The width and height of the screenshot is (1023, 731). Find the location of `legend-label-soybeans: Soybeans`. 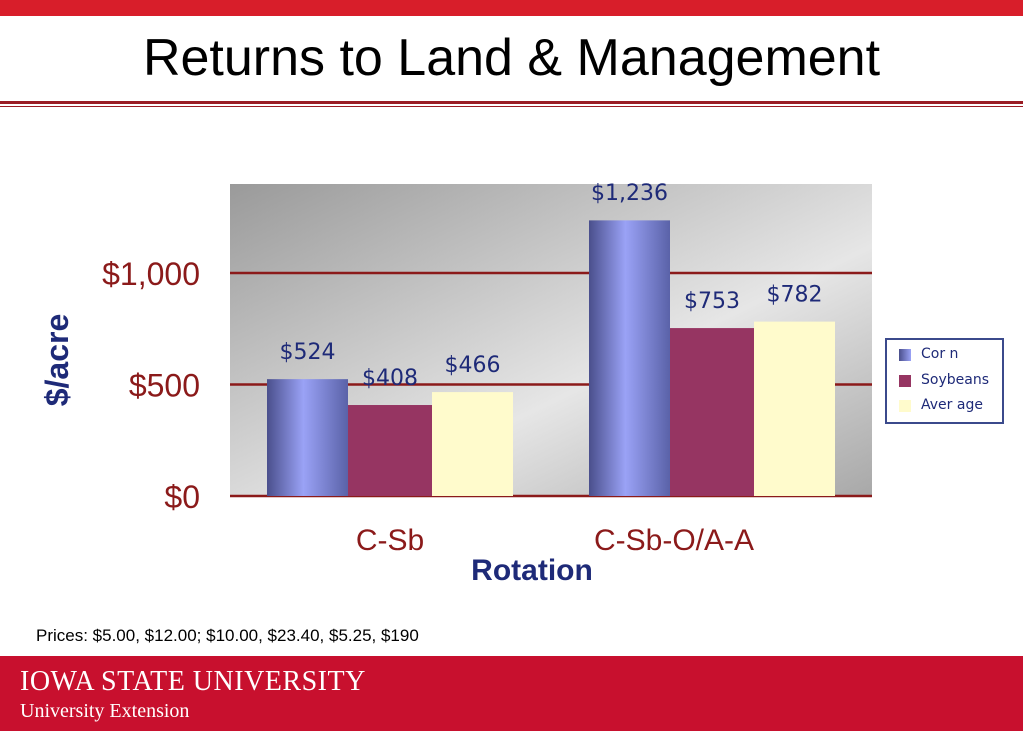

legend-label-soybeans: Soybeans is located at coordinates (955, 380).